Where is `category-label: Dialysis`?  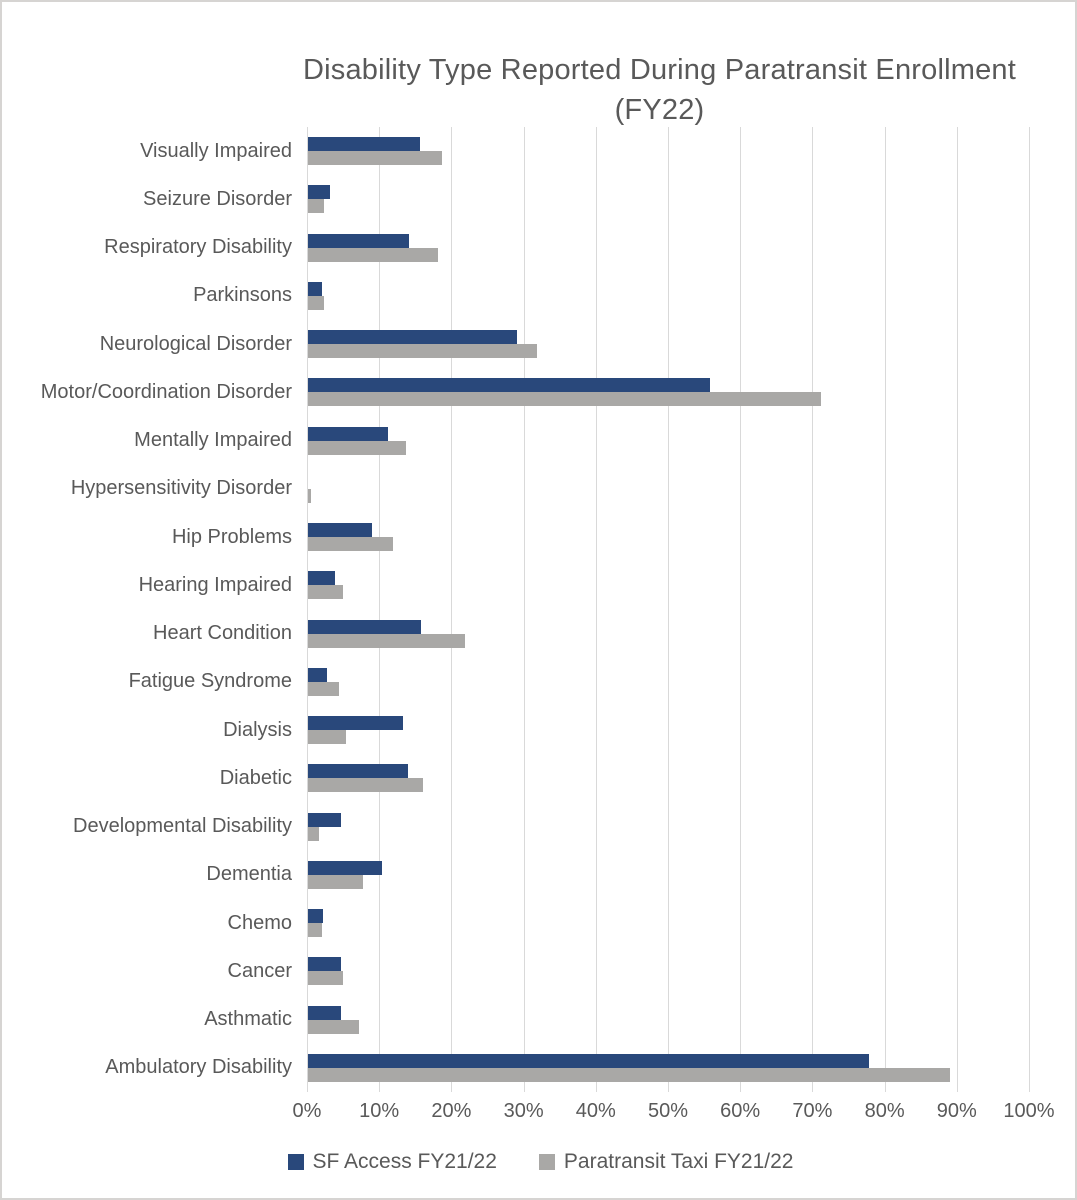
category-label: Dialysis is located at coordinates (257, 729).